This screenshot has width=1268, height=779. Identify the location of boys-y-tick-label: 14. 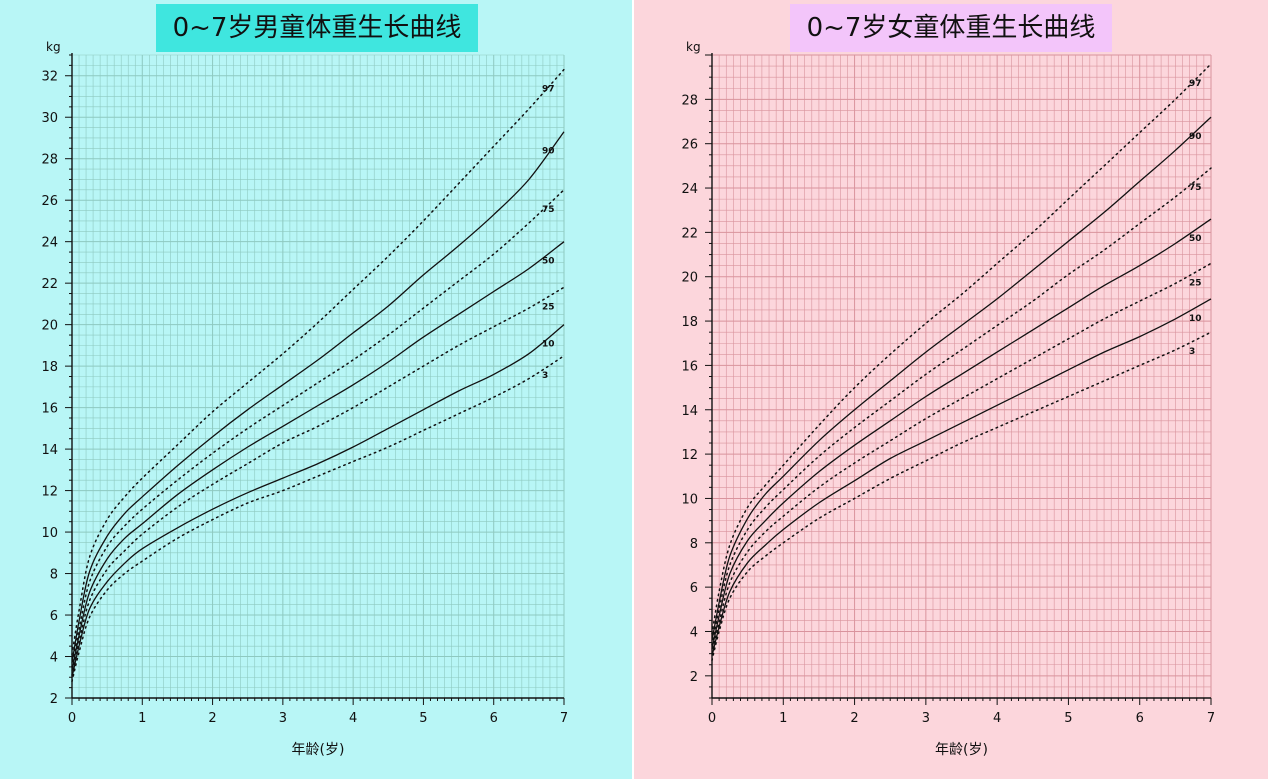
(49, 450).